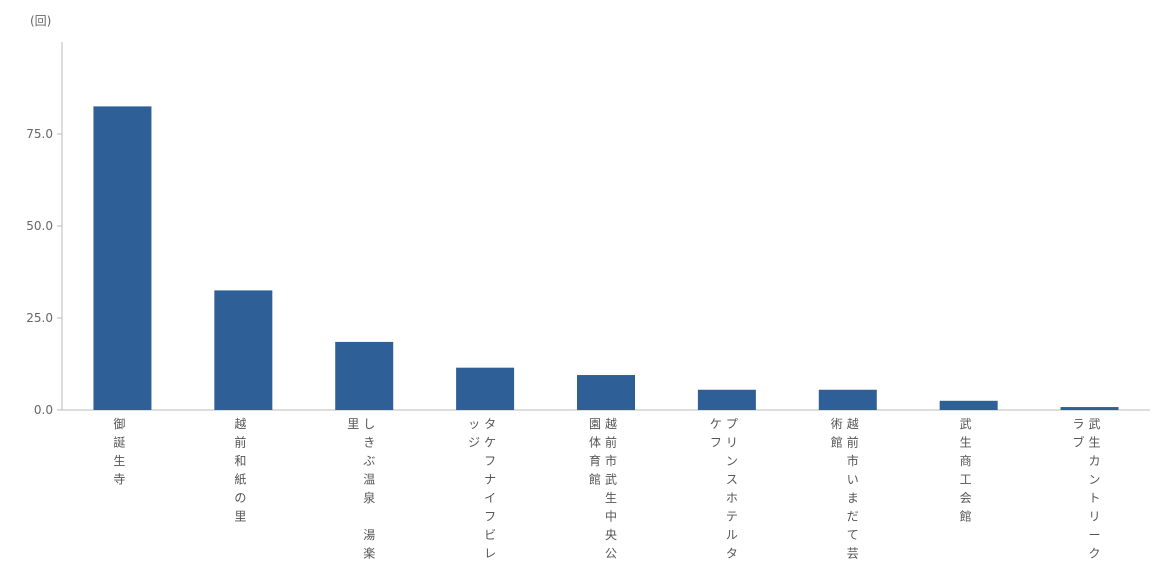 The height and width of the screenshot is (586, 1152). I want to click on svg-text: プ, so click(732, 424).